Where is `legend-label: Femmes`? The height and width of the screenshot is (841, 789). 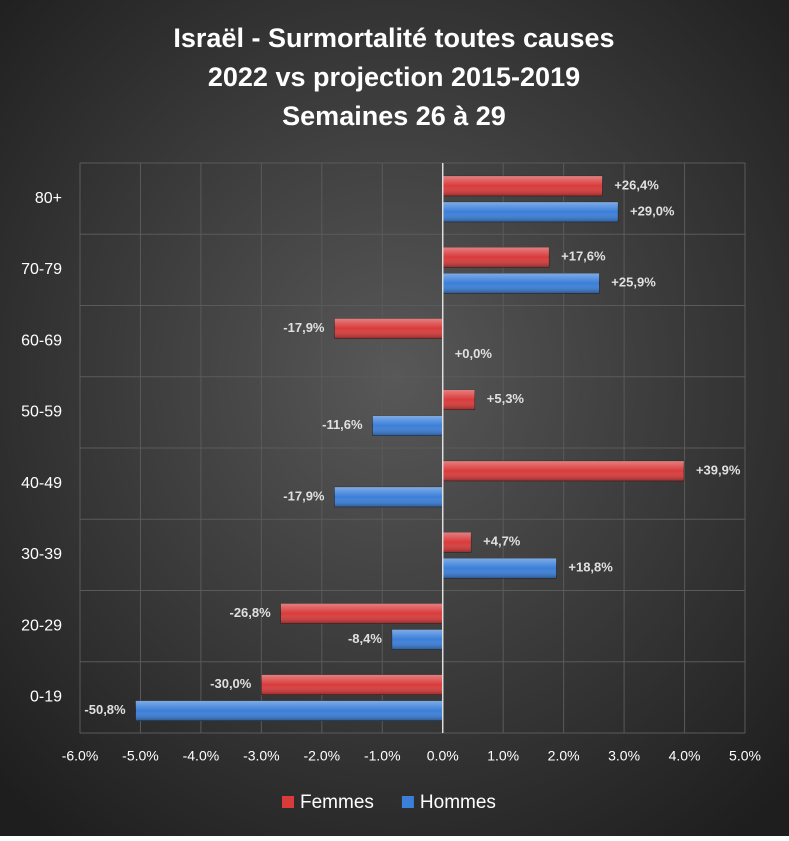
legend-label: Femmes is located at coordinates (337, 802).